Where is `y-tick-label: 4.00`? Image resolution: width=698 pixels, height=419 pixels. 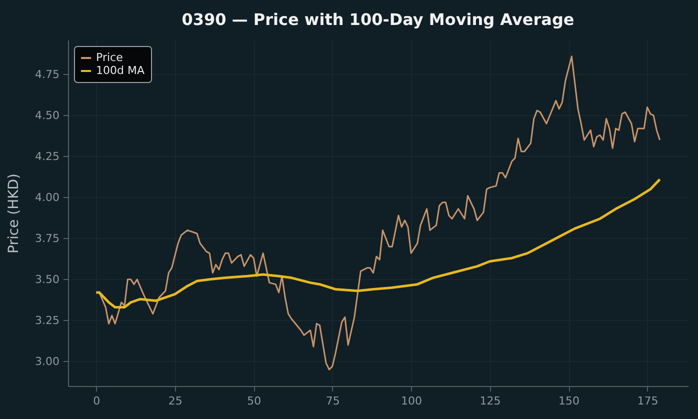
y-tick-label: 4.00 is located at coordinates (47, 197).